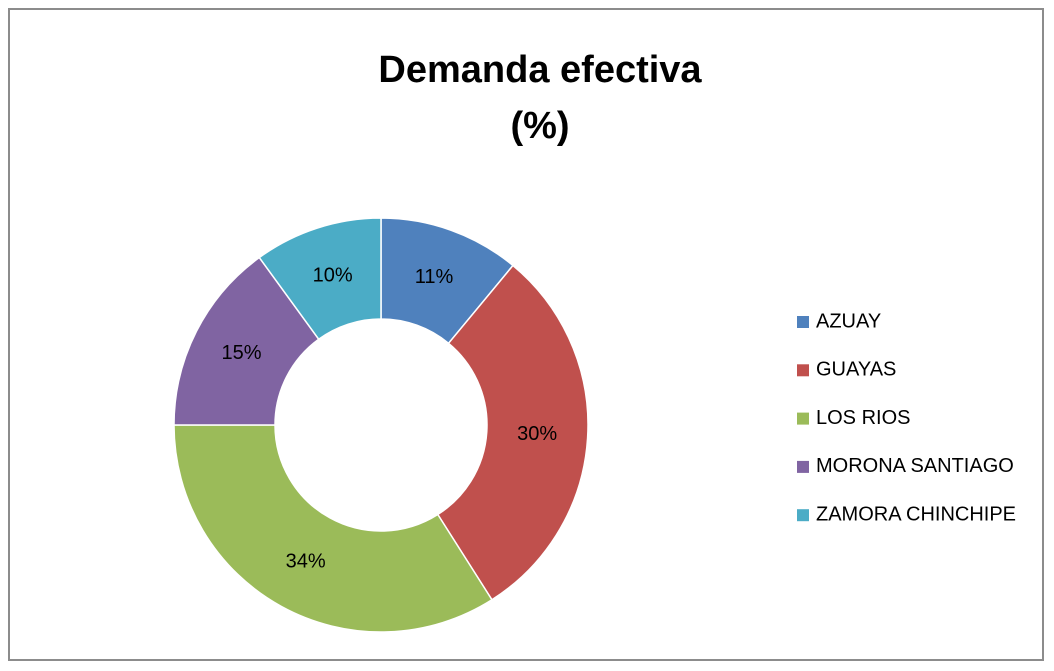 The width and height of the screenshot is (1054, 671). Describe the element at coordinates (434, 277) in the screenshot. I see `data-label: 11%` at that location.